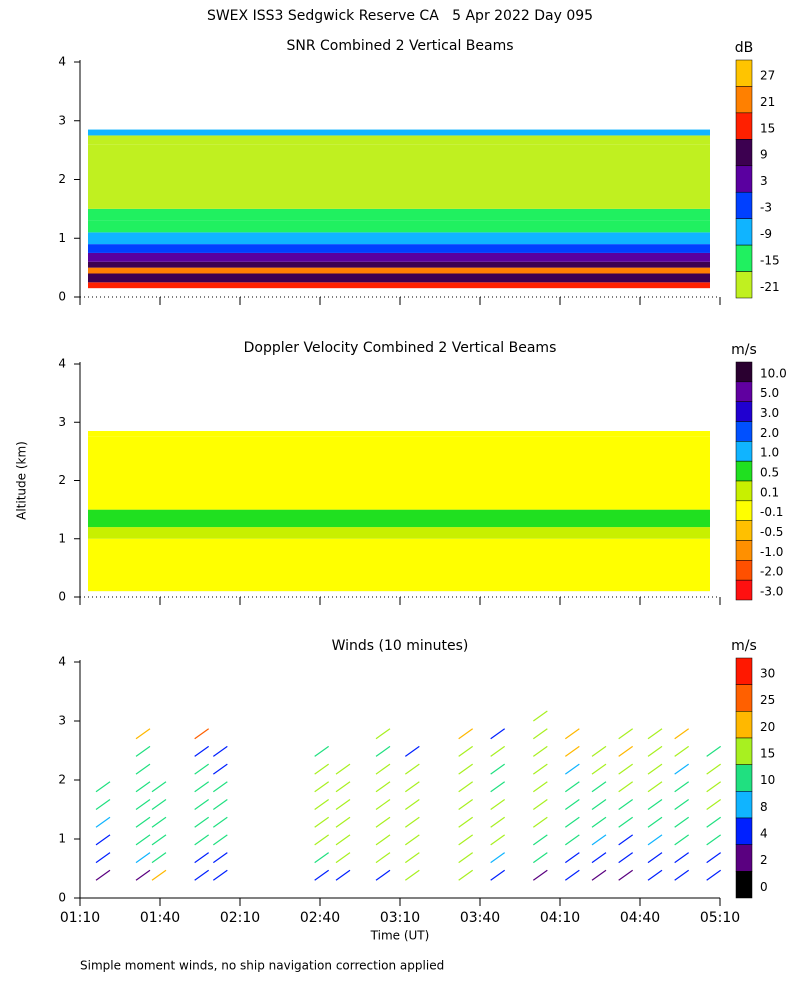  Describe the element at coordinates (400, 936) in the screenshot. I see `x-axis-label: Time (UT)` at that location.